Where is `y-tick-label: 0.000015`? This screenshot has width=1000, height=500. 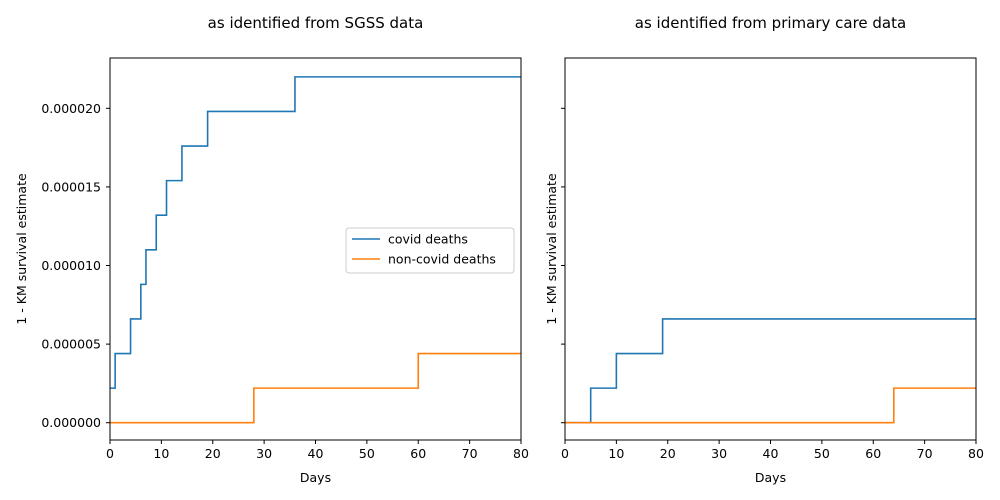 y-tick-label: 0.000015 is located at coordinates (71, 186).